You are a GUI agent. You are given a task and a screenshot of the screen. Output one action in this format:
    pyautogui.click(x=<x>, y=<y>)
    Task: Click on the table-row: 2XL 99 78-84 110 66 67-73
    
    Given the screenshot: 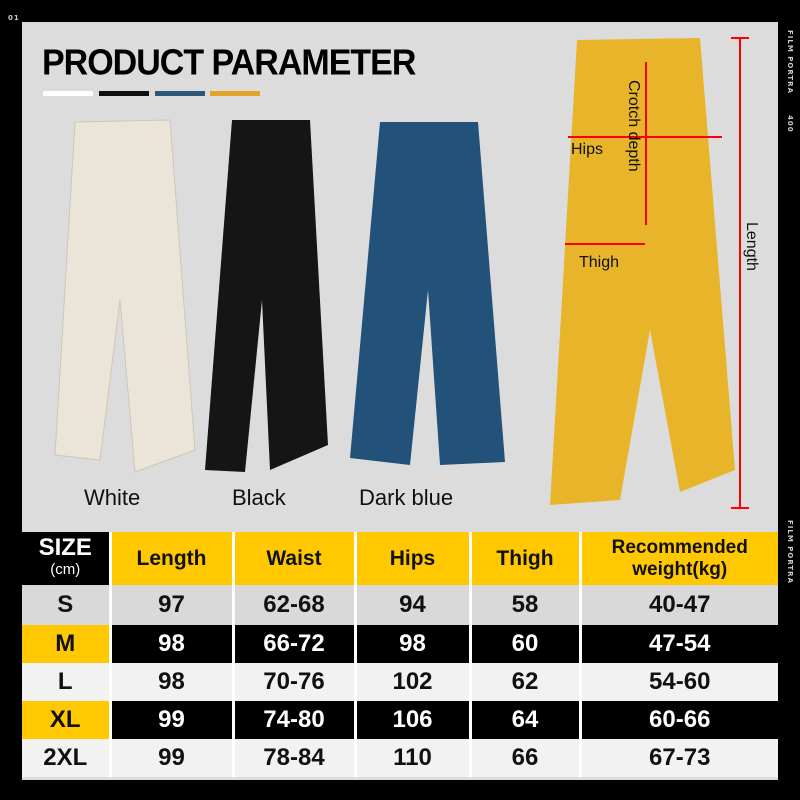 What is the action you would take?
    pyautogui.click(x=400, y=758)
    